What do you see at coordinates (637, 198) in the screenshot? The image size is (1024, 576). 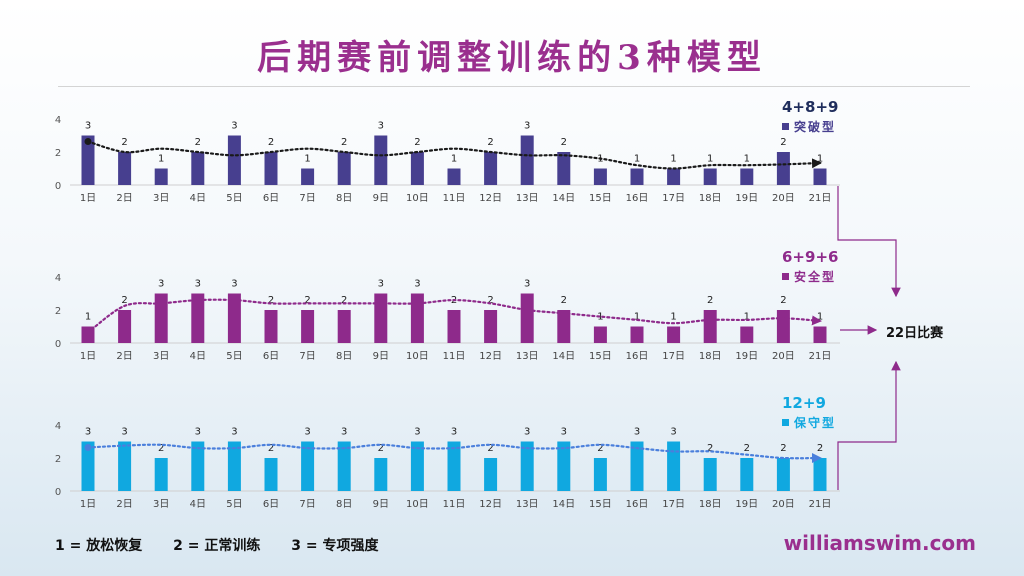 I see `x-tick-label: 16日` at bounding box center [637, 198].